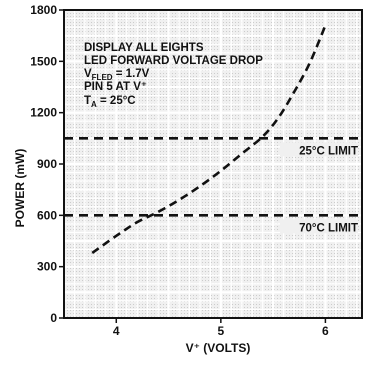 This screenshot has width=368, height=365. What do you see at coordinates (144, 48) in the screenshot?
I see `annotation-line-1: DISPLAY ALL EIGHTS` at bounding box center [144, 48].